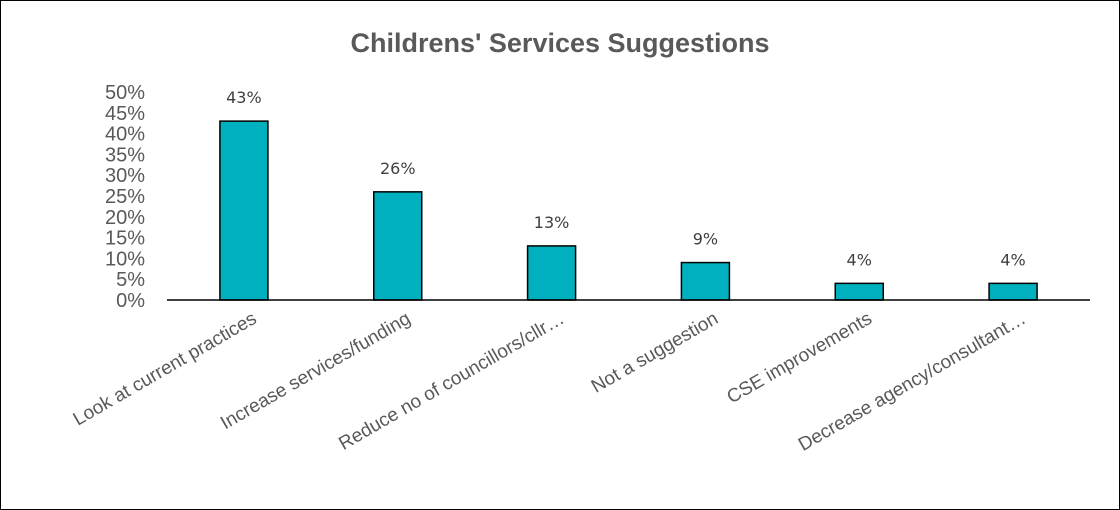 The height and width of the screenshot is (510, 1120). I want to click on chart-title: Childrens' Services Suggestions, so click(559, 43).